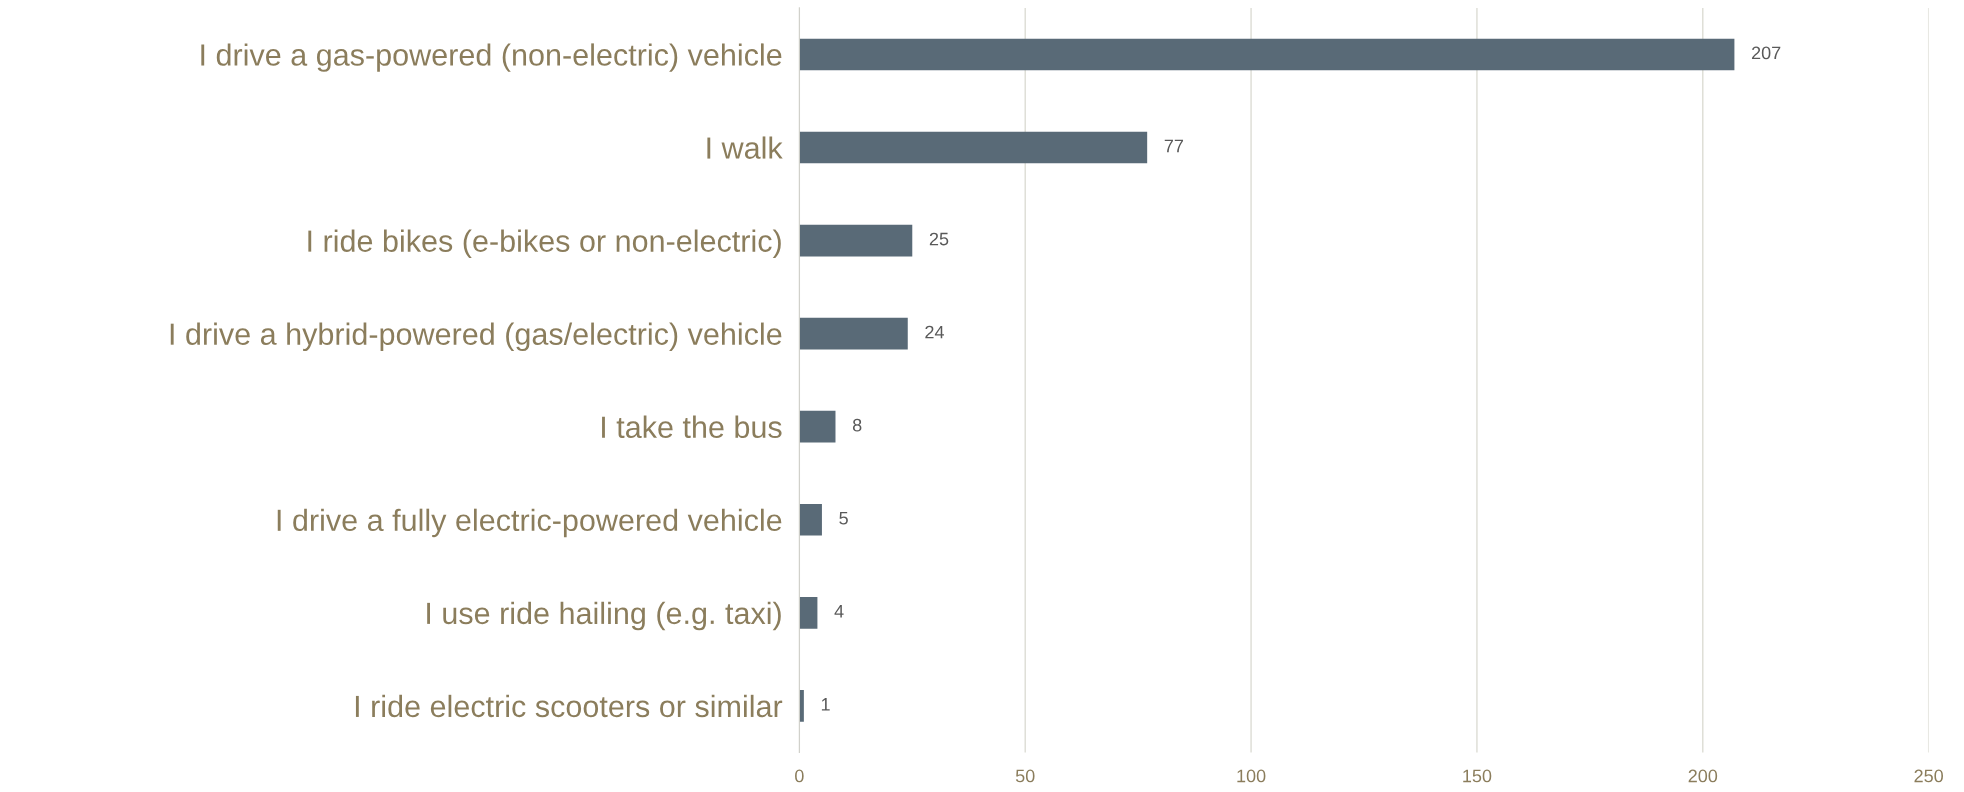 This screenshot has height=792, width=1964. Describe the element at coordinates (1766, 53) in the screenshot. I see `data-label: 207` at that location.